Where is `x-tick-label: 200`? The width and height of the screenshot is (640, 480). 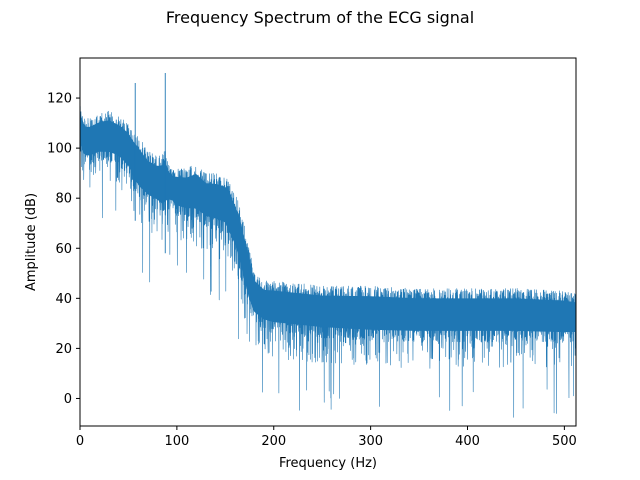
x-tick-label: 200 is located at coordinates (273, 441).